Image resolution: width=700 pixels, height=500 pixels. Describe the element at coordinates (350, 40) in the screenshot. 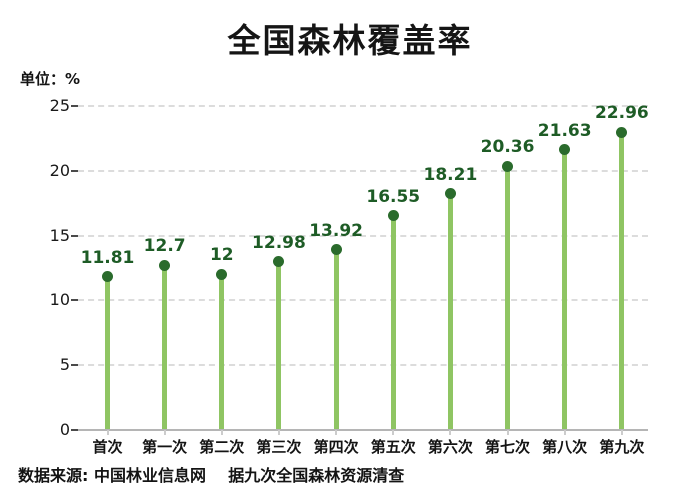

I see `chart-title: 全国森林覆盖率` at that location.